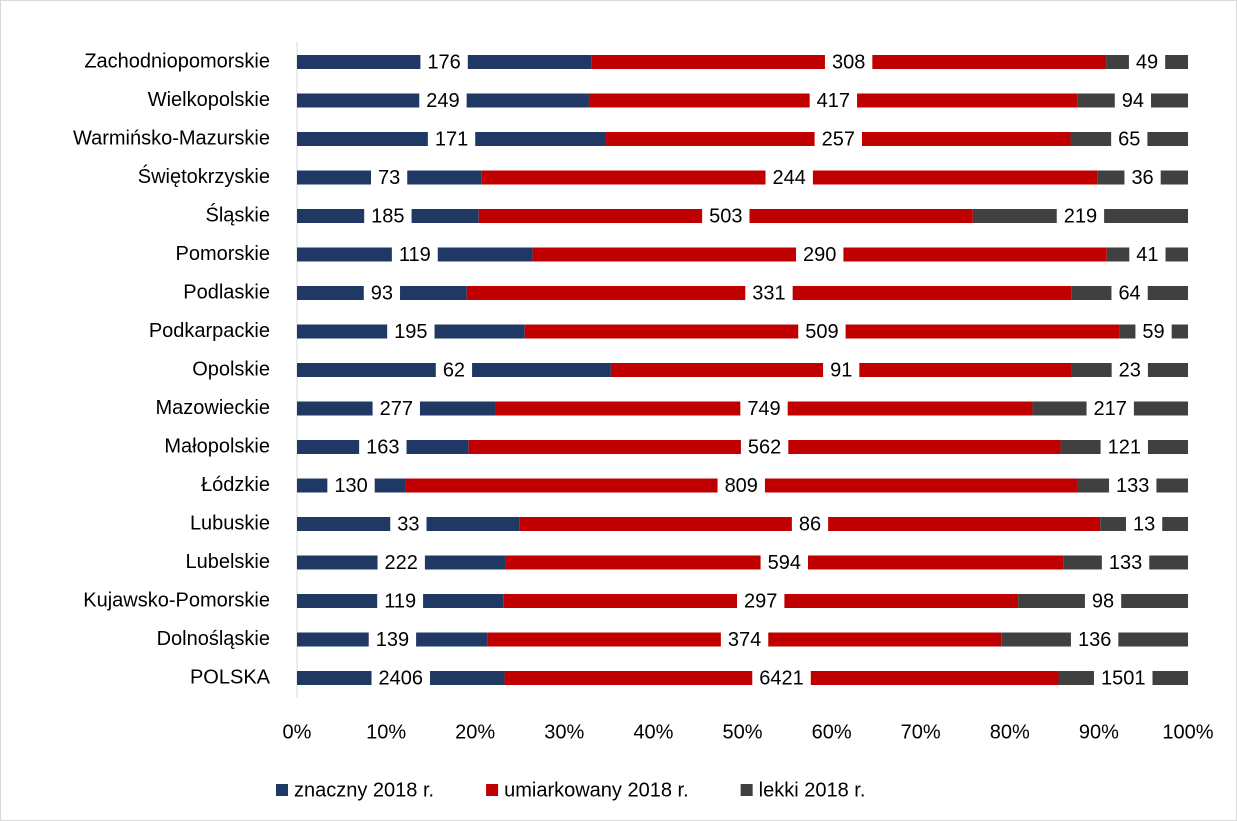  I want to click on data-label: 297, so click(760, 601).